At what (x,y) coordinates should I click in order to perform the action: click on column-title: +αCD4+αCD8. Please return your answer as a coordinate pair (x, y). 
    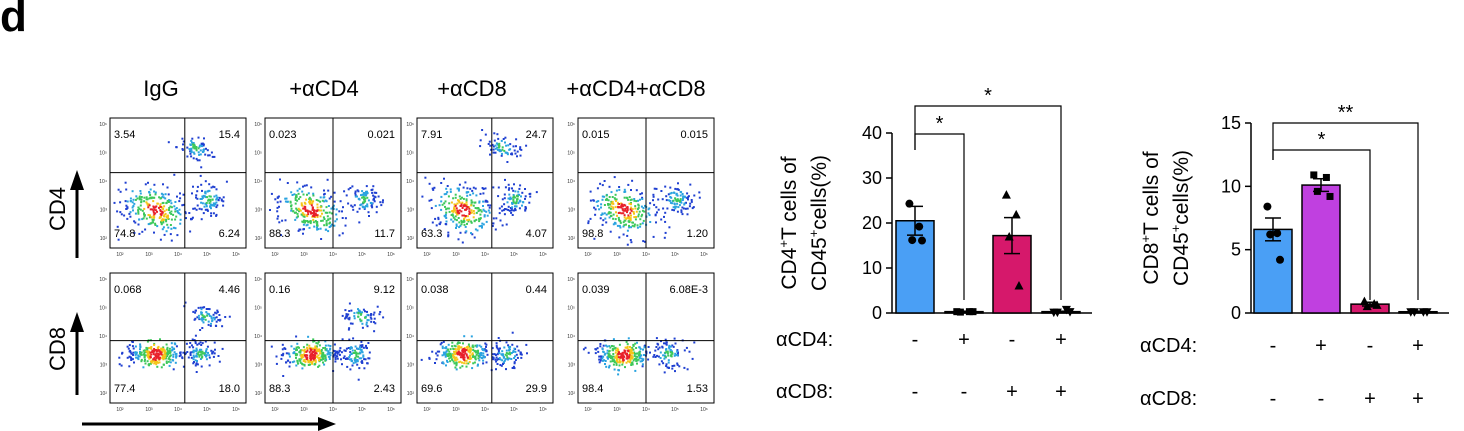
    Looking at the image, I should click on (636, 88).